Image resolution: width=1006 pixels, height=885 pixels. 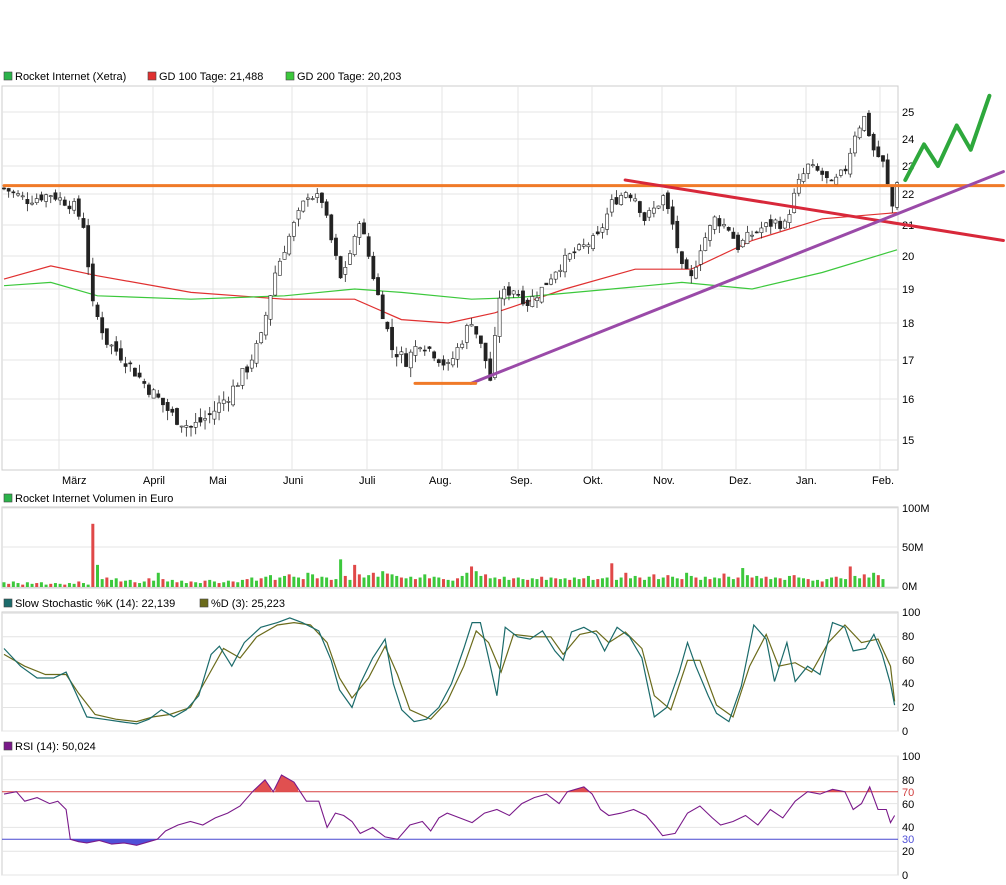 What do you see at coordinates (152, 76) in the screenshot?
I see `legend-swatch-gd100` at bounding box center [152, 76].